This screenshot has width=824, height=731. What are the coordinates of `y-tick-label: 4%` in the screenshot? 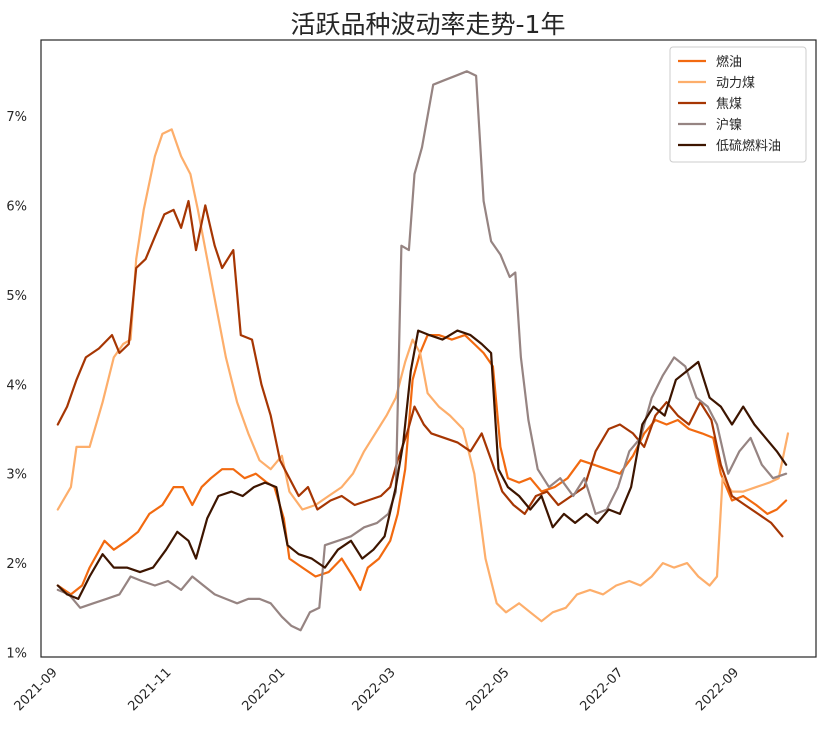 It's located at (16, 385).